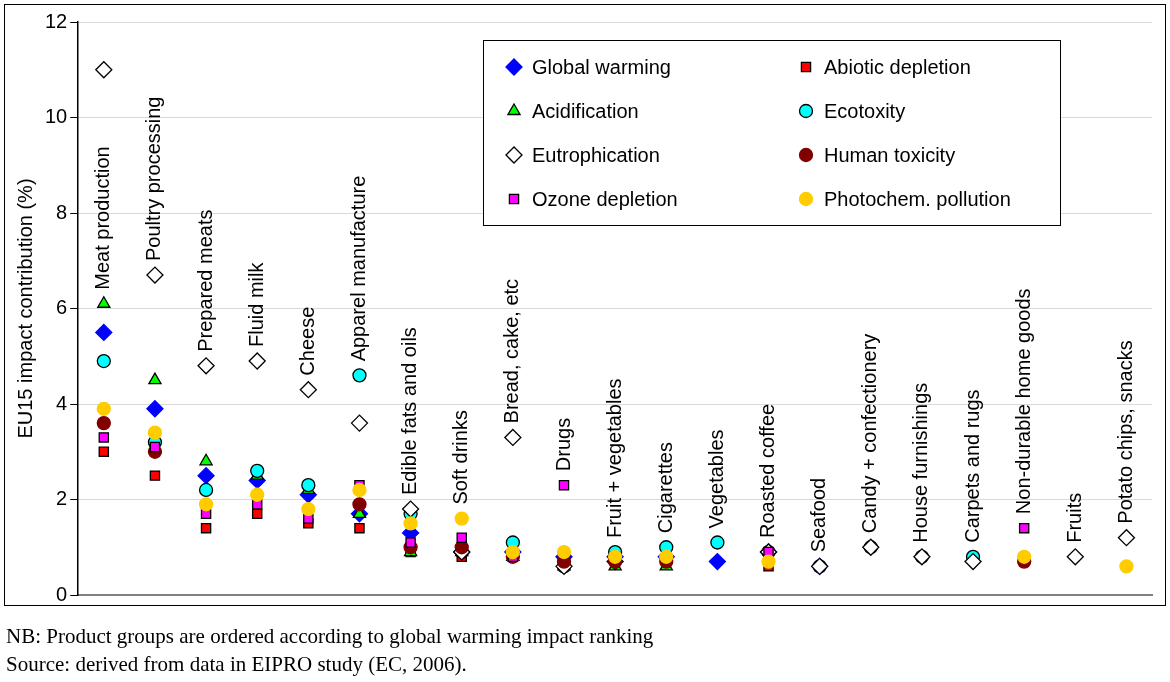 This screenshot has height=682, width=1170. Describe the element at coordinates (237, 664) in the screenshot. I see `source-note: Source: derived from data in EIPRO study (EC, 2006).` at that location.